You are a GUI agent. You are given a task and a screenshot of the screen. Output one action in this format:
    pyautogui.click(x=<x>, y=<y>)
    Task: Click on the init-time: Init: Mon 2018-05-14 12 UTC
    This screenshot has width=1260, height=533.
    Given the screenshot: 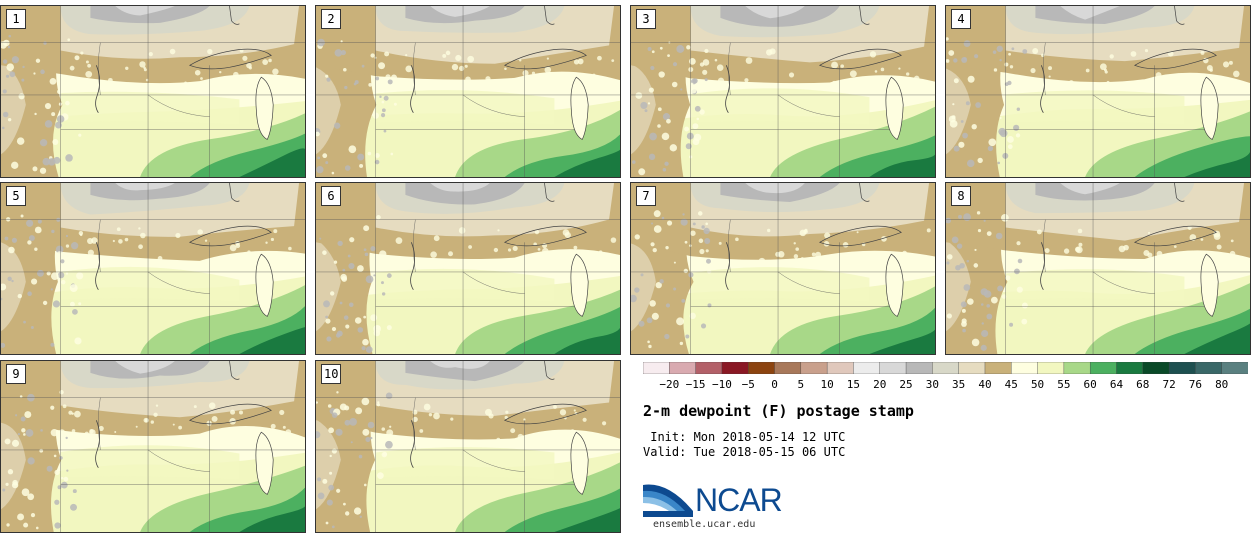 What is the action you would take?
    pyautogui.click(x=744, y=437)
    